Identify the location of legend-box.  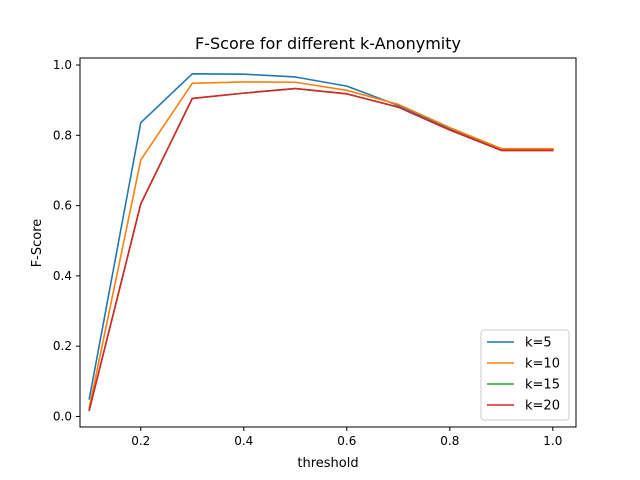
(525, 375).